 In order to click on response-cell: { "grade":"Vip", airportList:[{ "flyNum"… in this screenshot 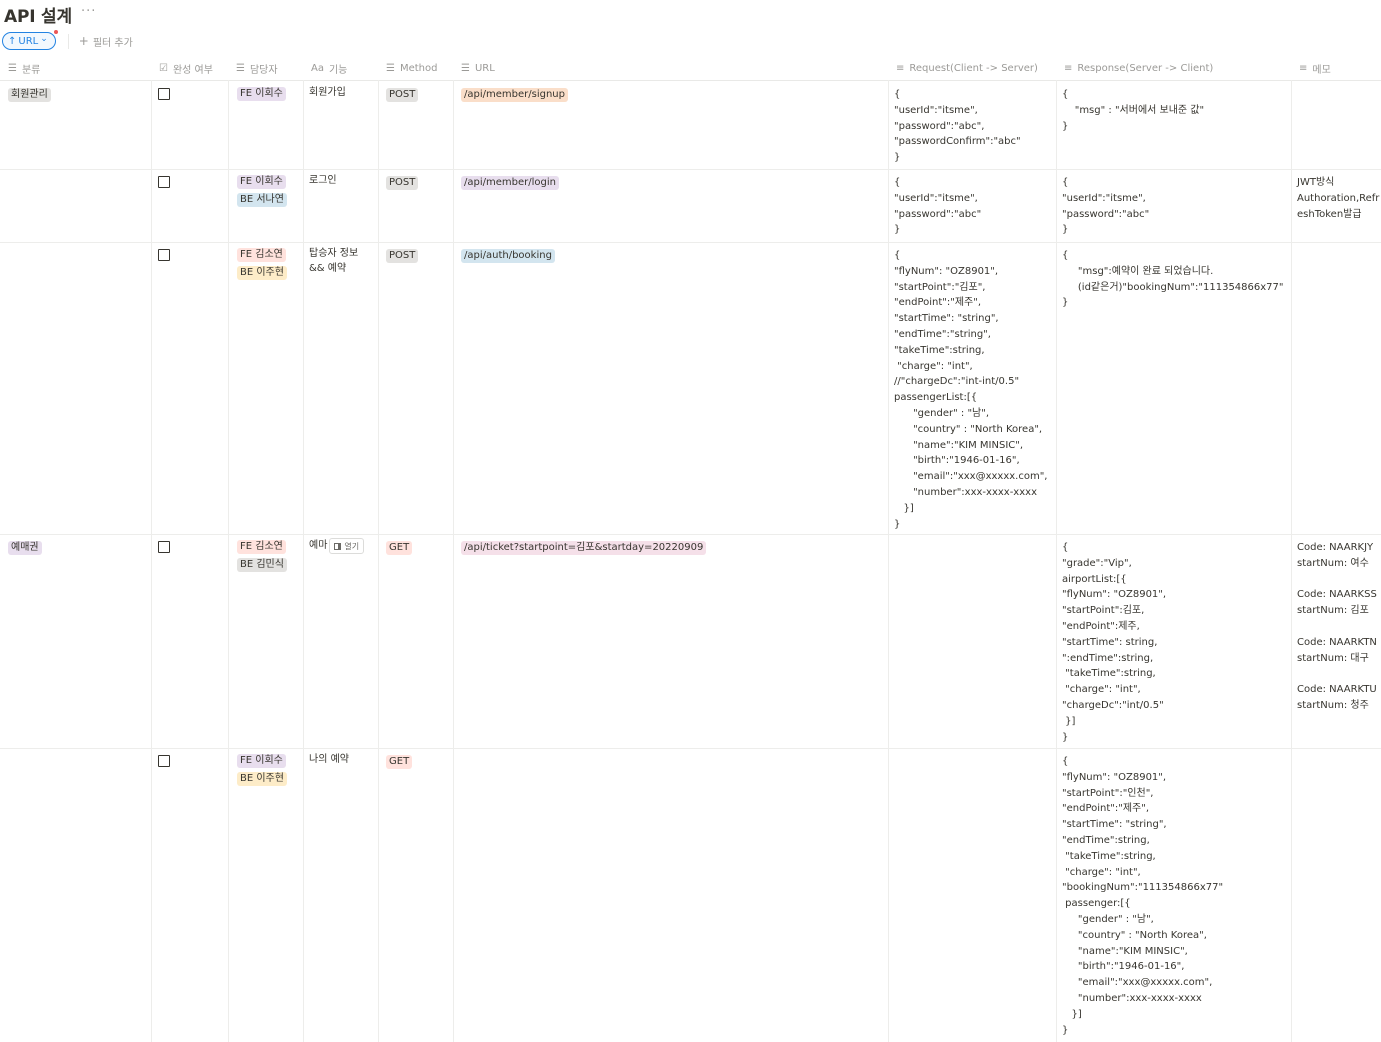, I will do `click(1114, 642)`.